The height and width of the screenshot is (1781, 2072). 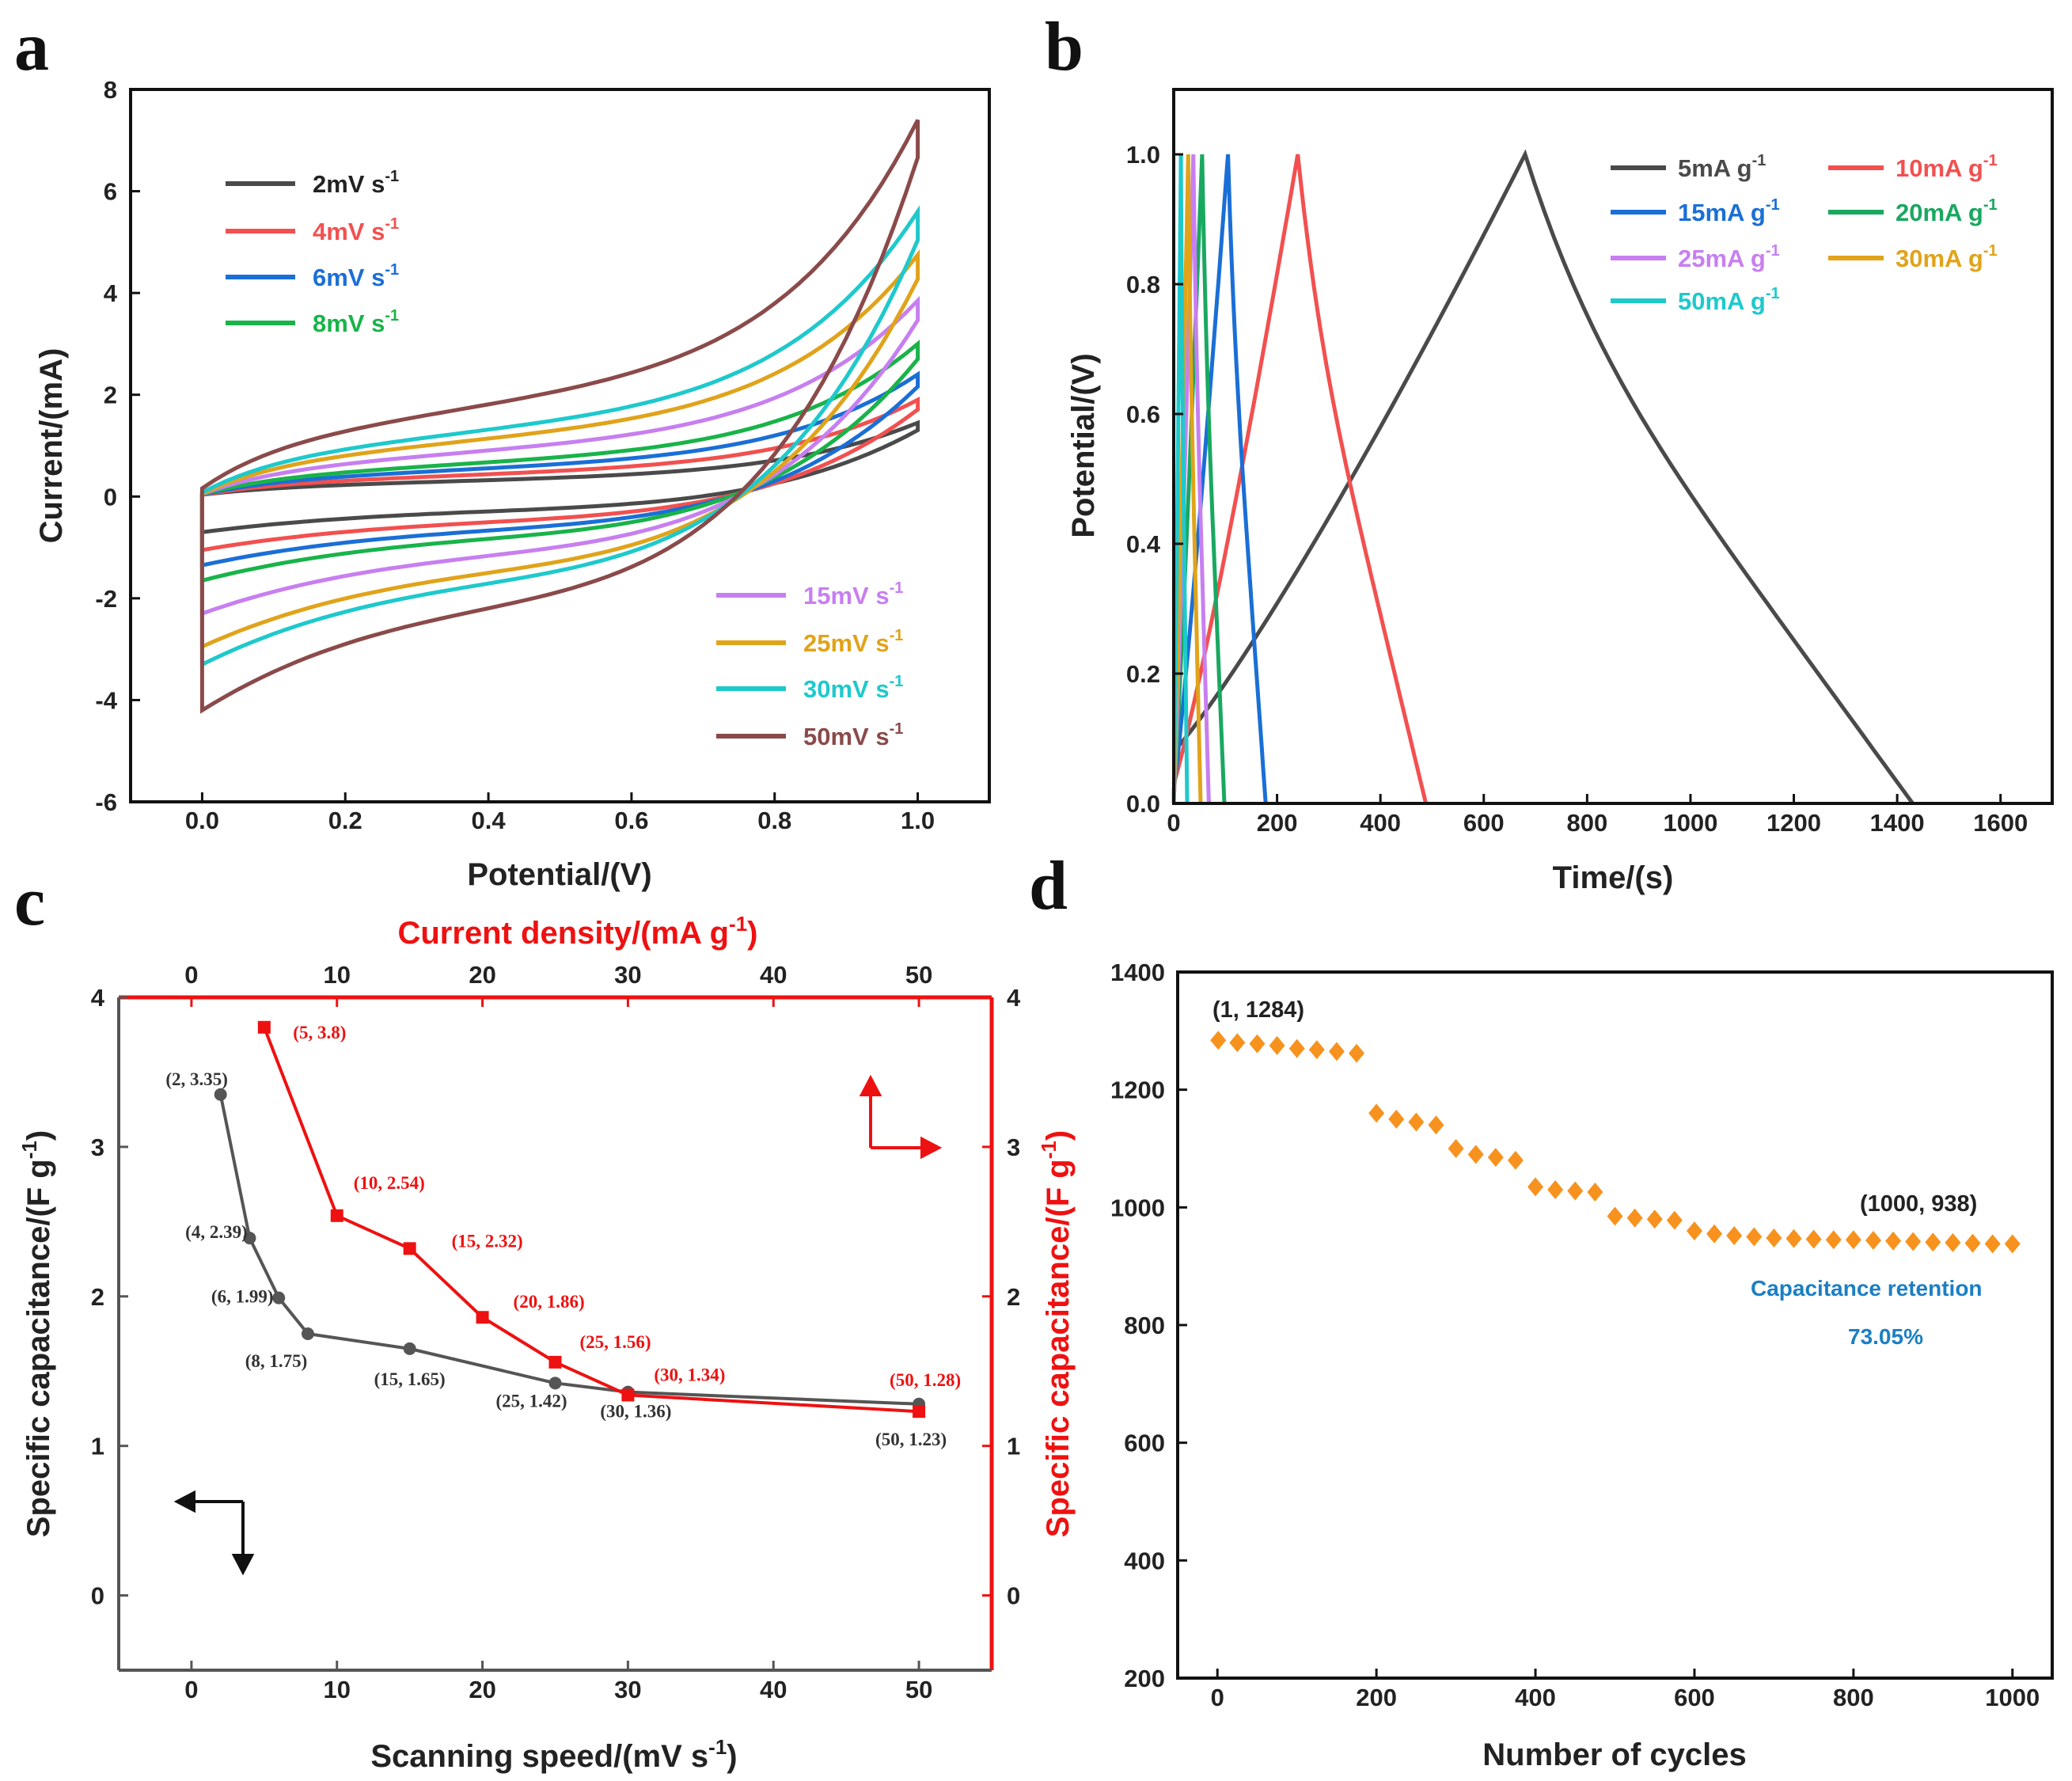 What do you see at coordinates (106, 802) in the screenshot?
I see `a-ytick-label: -6` at bounding box center [106, 802].